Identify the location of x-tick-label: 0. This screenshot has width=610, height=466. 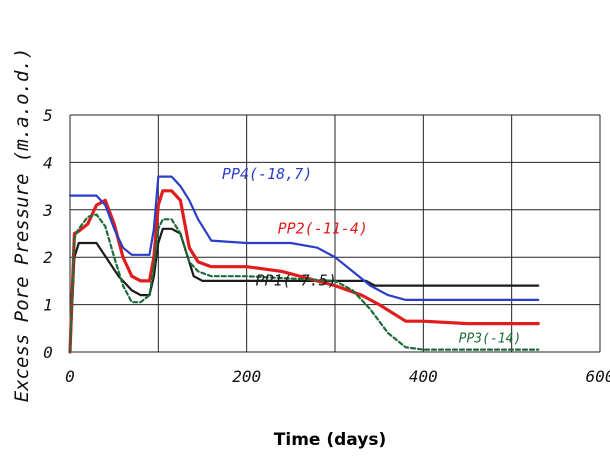
(70, 376).